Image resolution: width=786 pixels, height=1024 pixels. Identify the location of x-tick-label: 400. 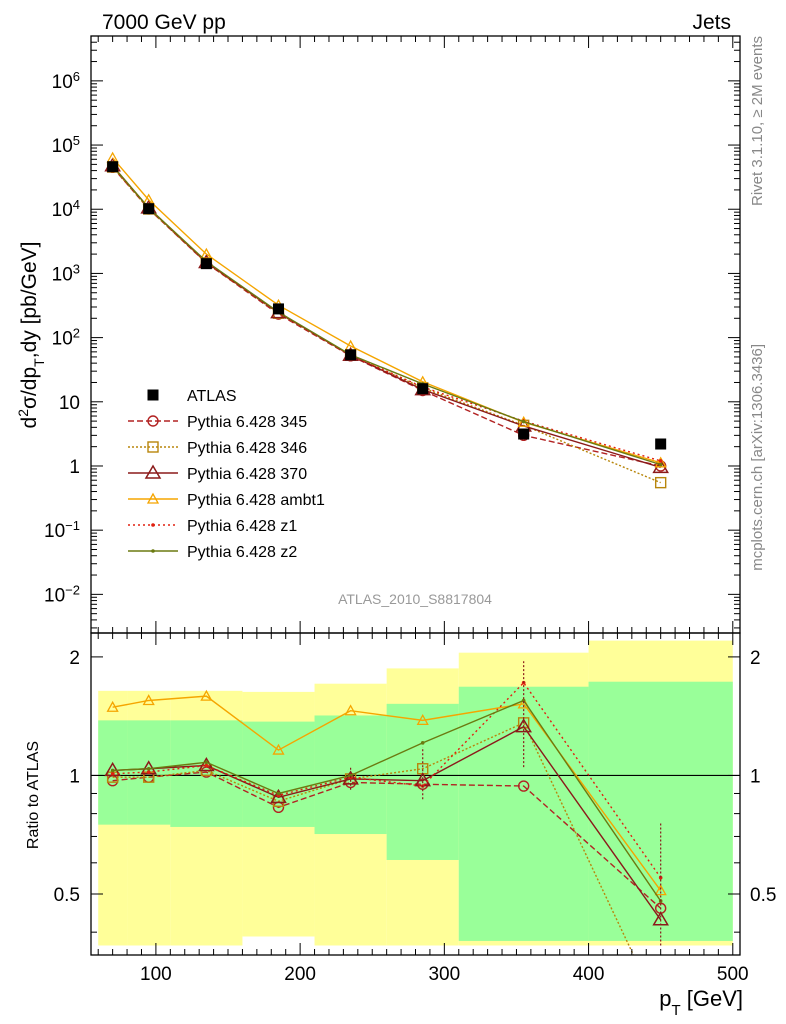
(589, 974).